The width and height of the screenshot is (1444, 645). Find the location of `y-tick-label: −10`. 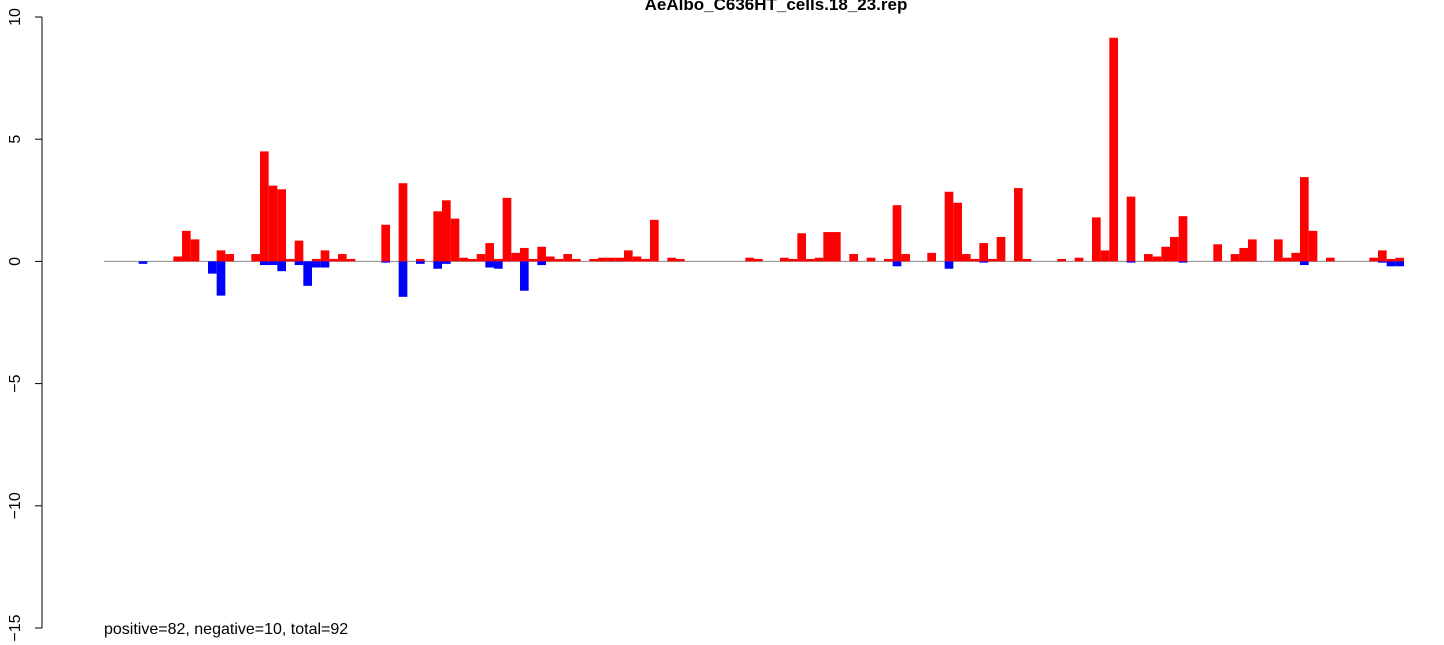

y-tick-label: −10 is located at coordinates (15, 505).